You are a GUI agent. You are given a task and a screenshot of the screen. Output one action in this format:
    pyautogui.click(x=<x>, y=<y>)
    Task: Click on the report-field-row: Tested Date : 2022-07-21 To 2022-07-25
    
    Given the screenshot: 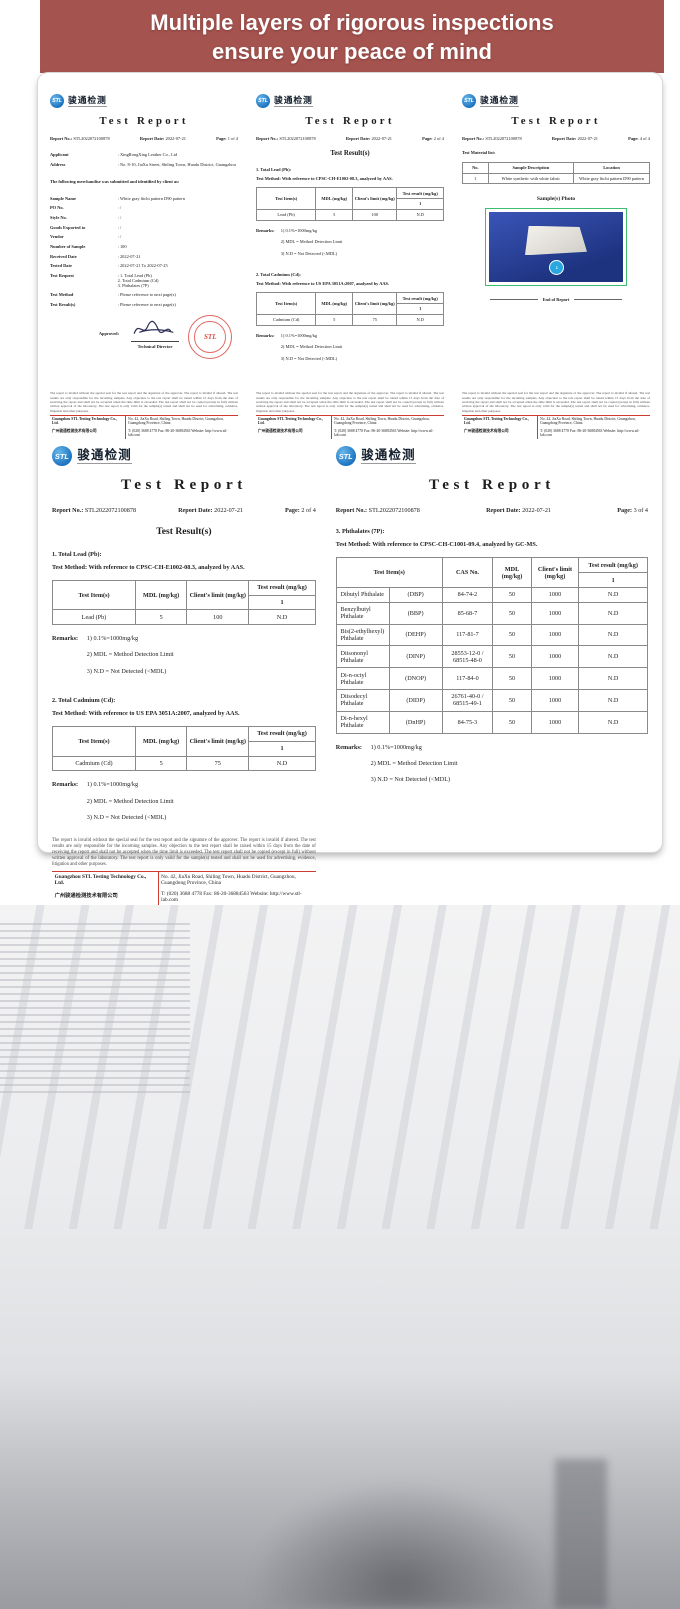 What is the action you would take?
    pyautogui.click(x=144, y=265)
    